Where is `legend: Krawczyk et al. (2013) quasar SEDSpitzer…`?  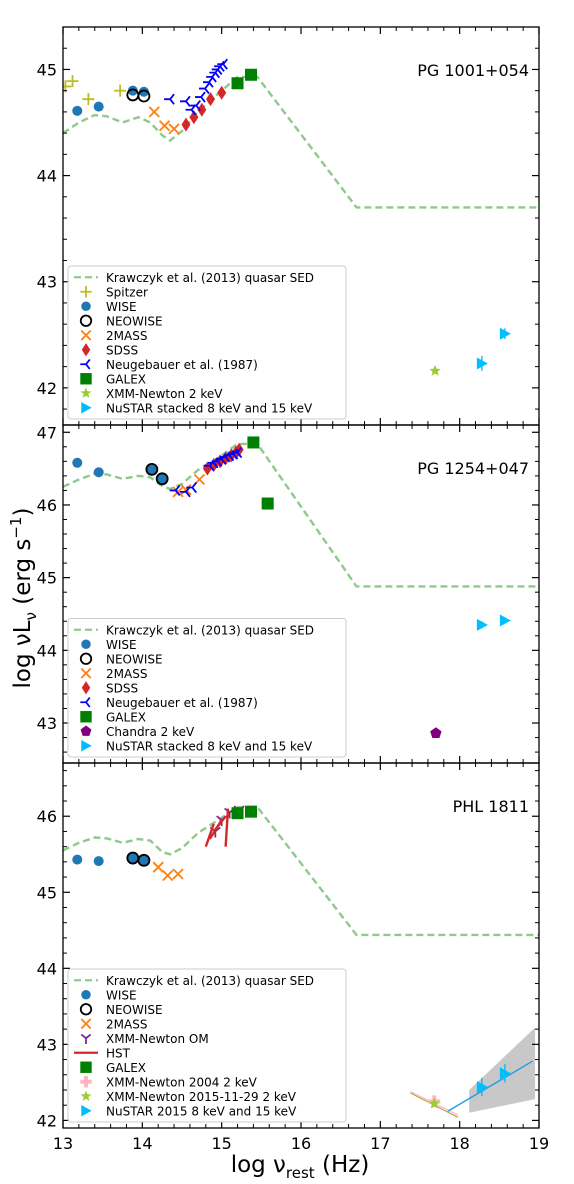
legend: Krawczyk et al. (2013) quasar SEDSpitzer… is located at coordinates (207, 342).